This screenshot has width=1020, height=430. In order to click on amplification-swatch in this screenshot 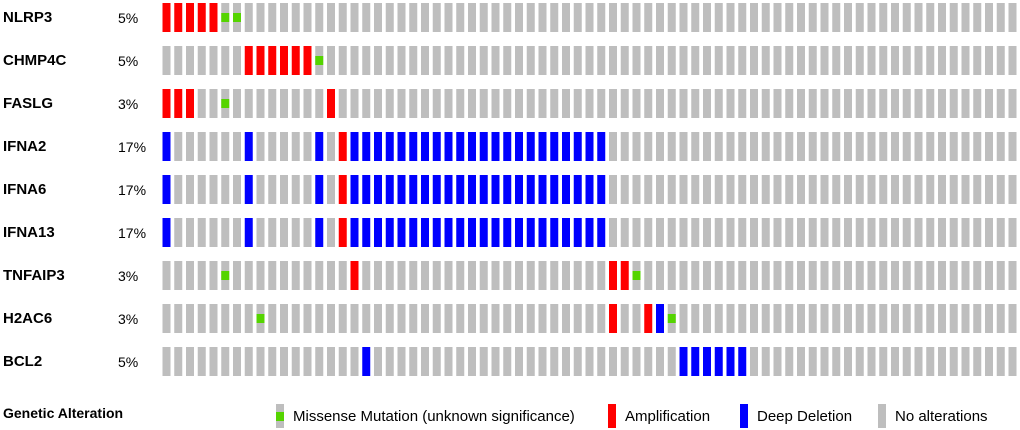, I will do `click(612, 416)`.